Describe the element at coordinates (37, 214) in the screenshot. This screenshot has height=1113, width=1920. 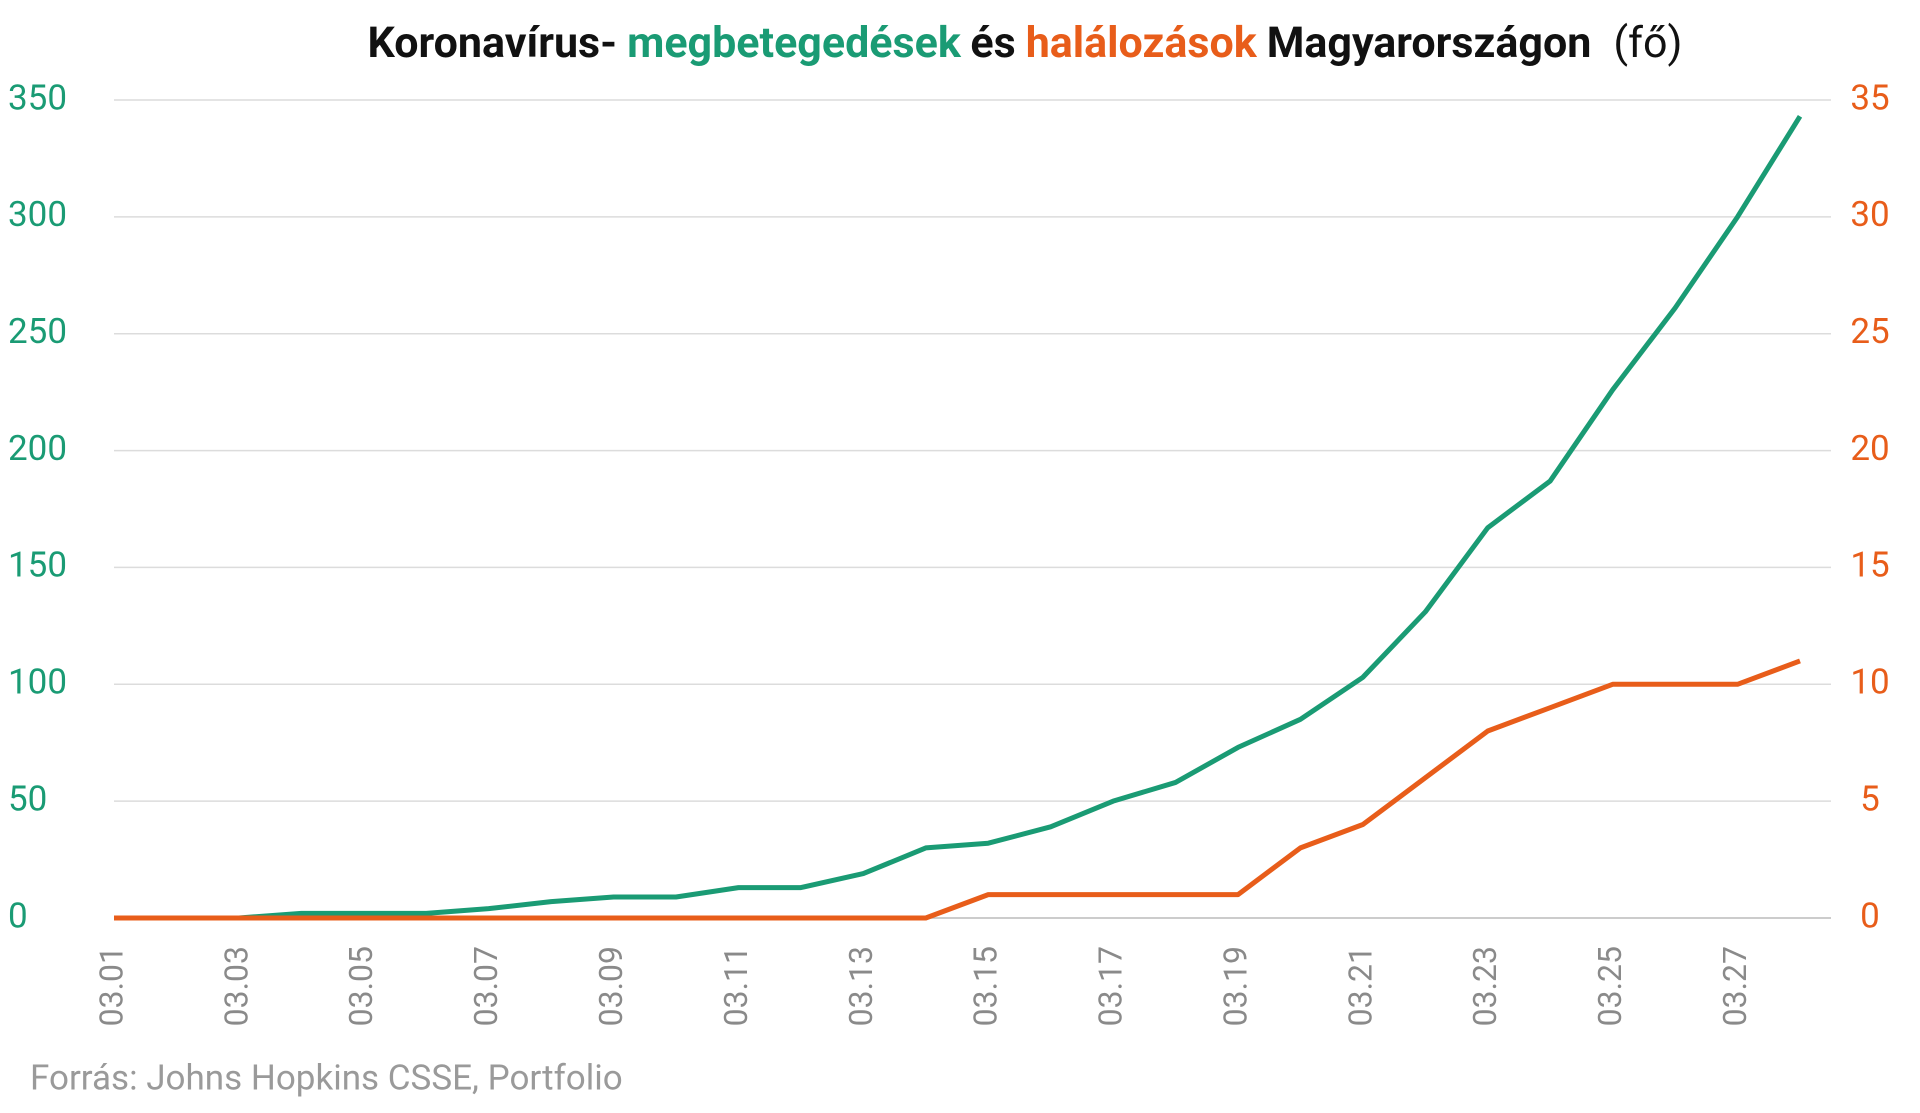
I see `y-tick-label: 300` at that location.